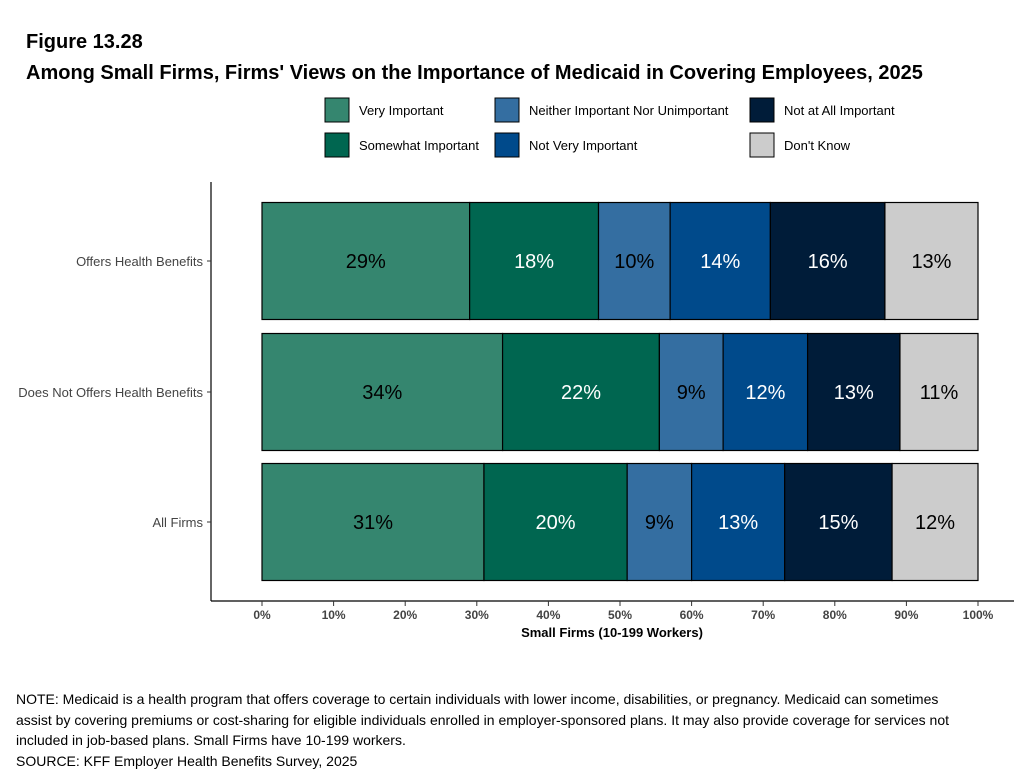 This screenshot has width=1023, height=771. Describe the element at coordinates (763, 615) in the screenshot. I see `x-tick-label: 70%` at that location.